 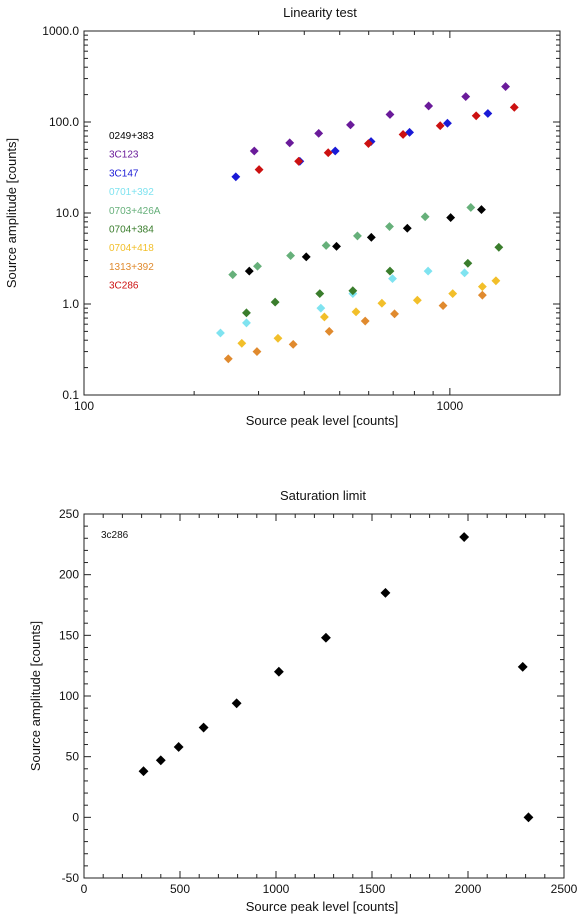 I want to click on chart1-xlabel: Source peak level [counts], so click(x=322, y=420).